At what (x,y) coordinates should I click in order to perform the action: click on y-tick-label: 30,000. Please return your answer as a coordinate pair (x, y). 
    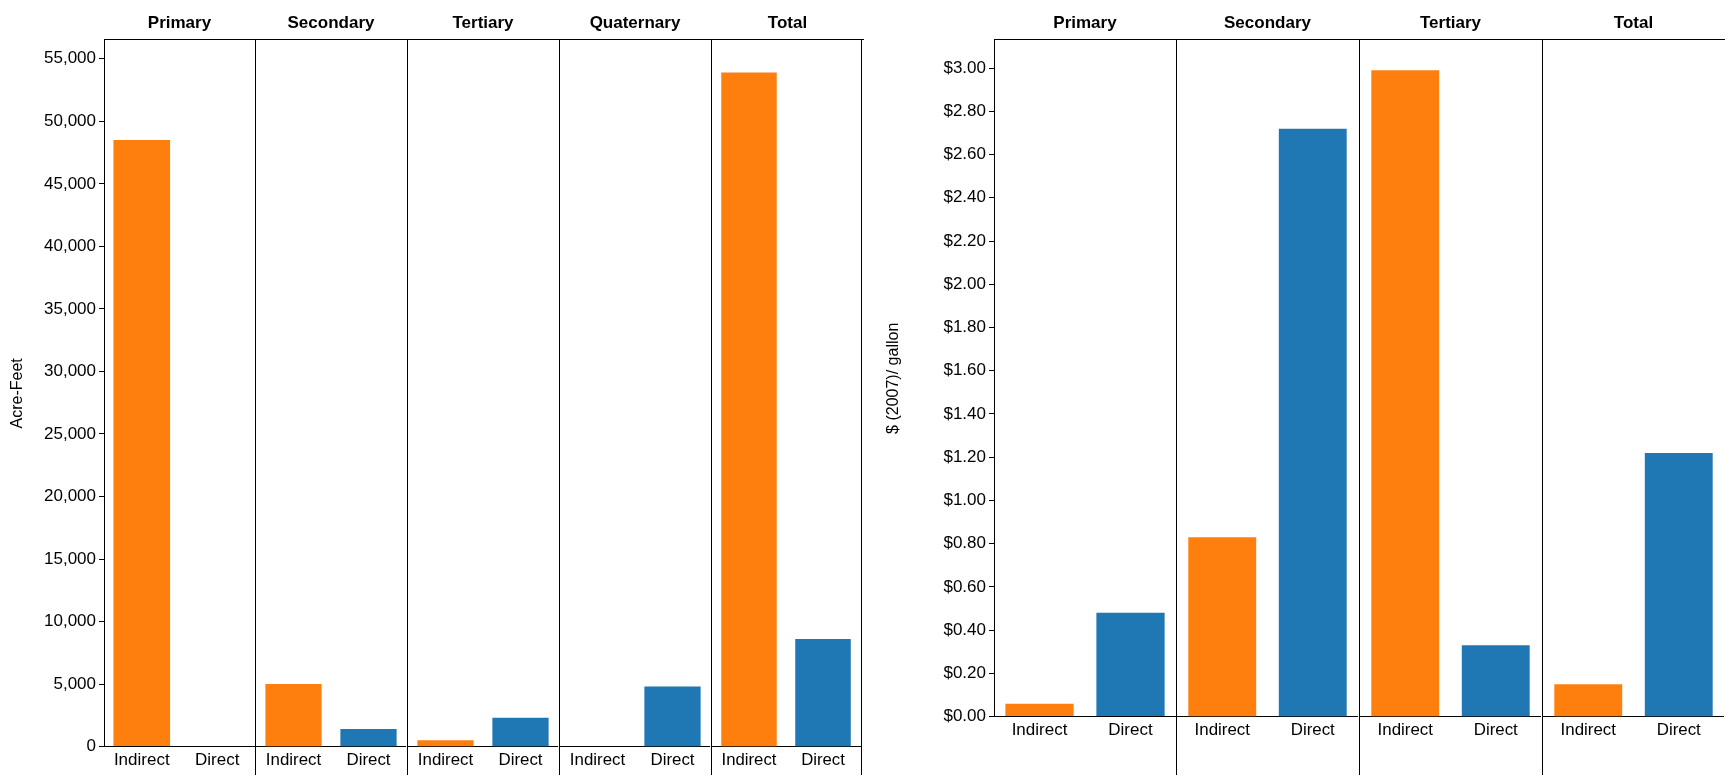
    Looking at the image, I should click on (70, 371).